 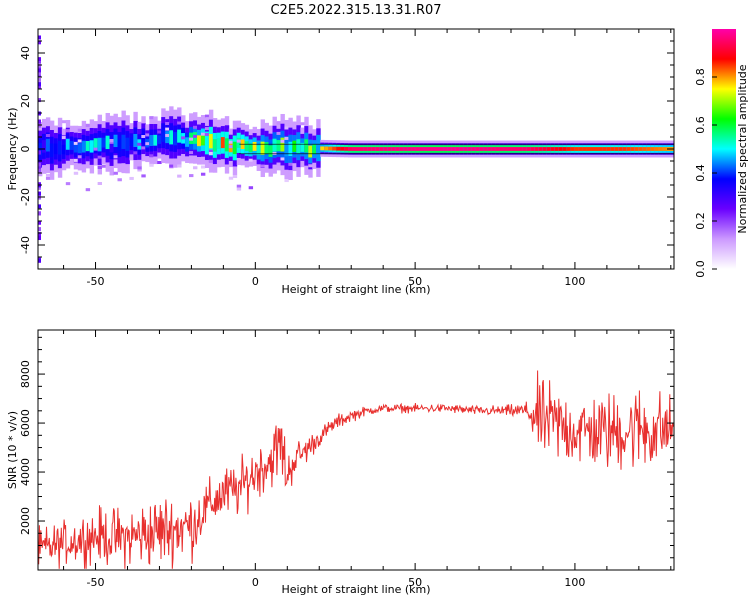 I want to click on colorbar-tick-label: 0.4, so click(x=700, y=173).